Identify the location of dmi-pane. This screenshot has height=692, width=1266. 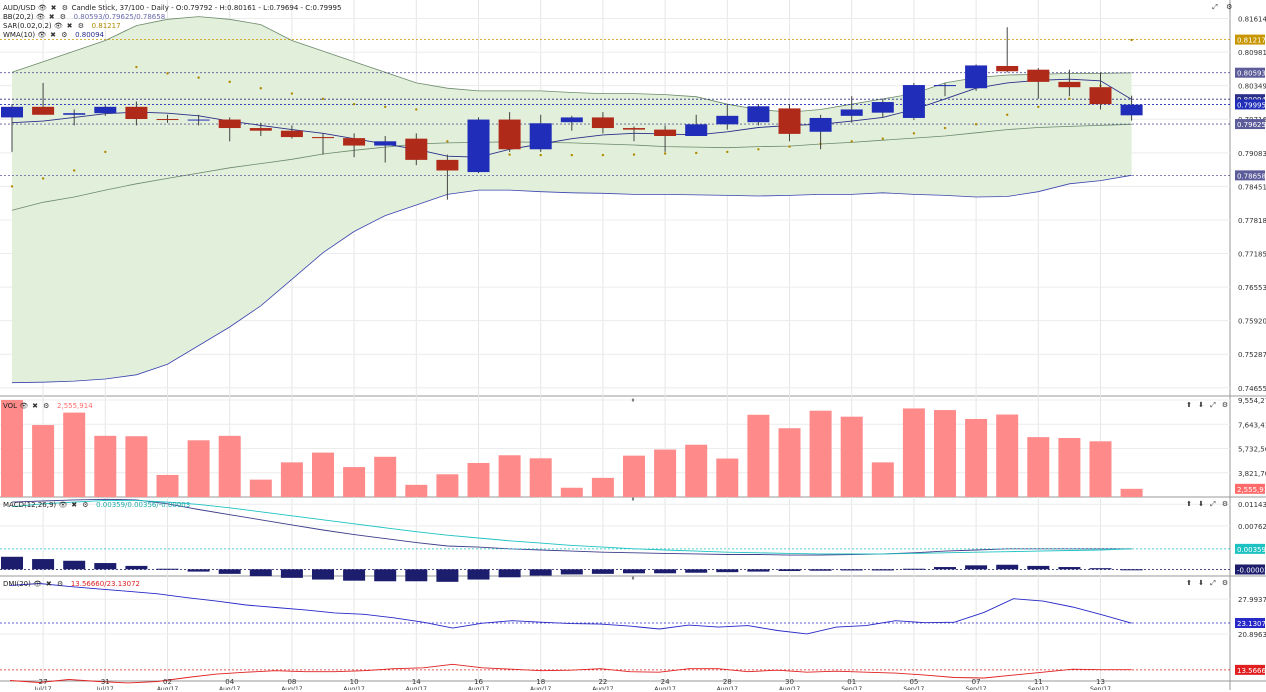
(615, 633).